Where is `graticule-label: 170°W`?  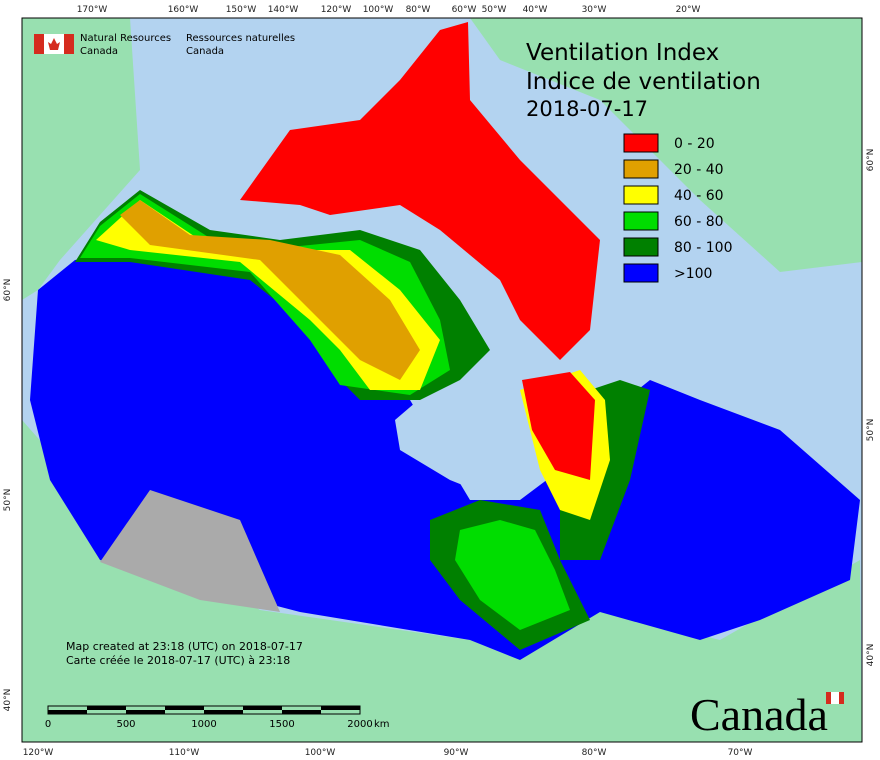 graticule-label: 170°W is located at coordinates (92, 10).